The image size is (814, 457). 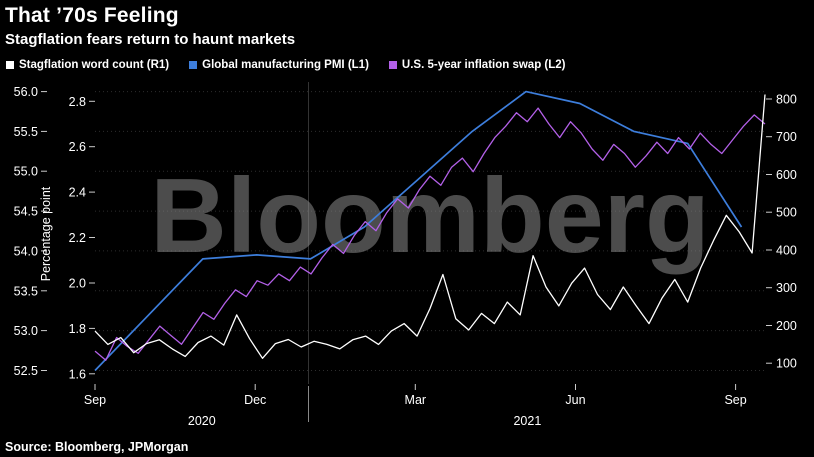 What do you see at coordinates (77, 374) in the screenshot?
I see `axis-l2-tick-label: 1.6` at bounding box center [77, 374].